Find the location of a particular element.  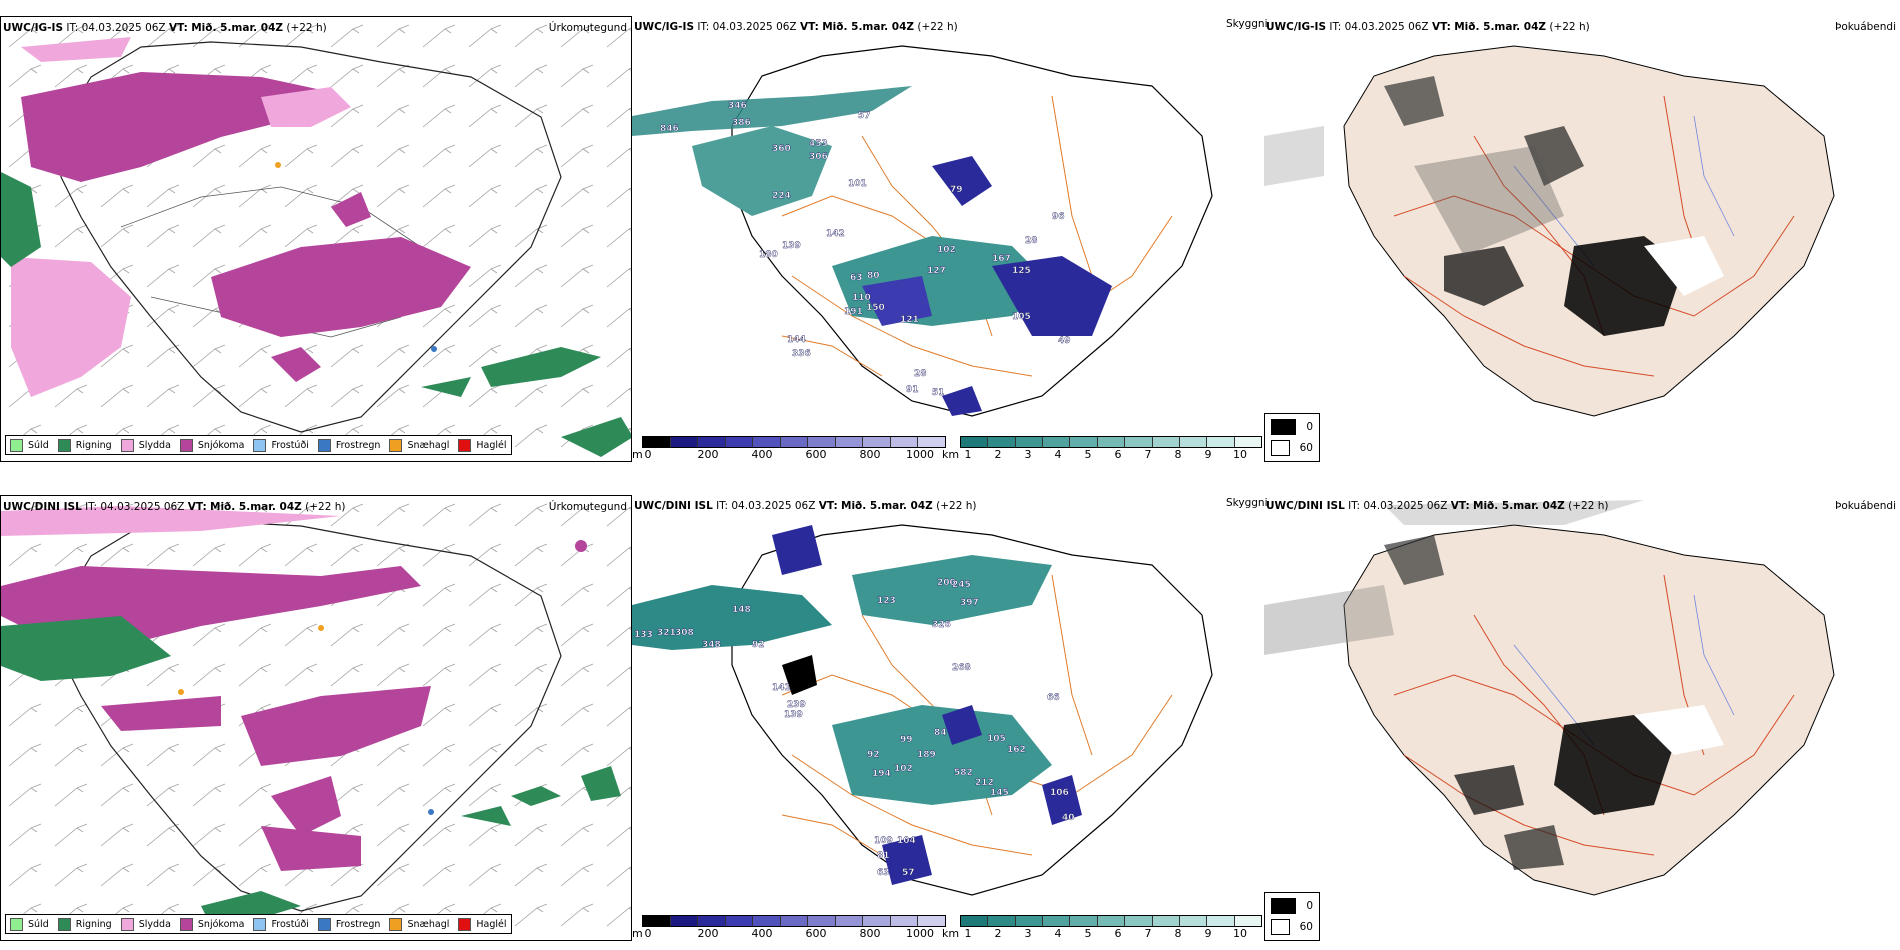

svg-text: 386 is located at coordinates (741, 123).